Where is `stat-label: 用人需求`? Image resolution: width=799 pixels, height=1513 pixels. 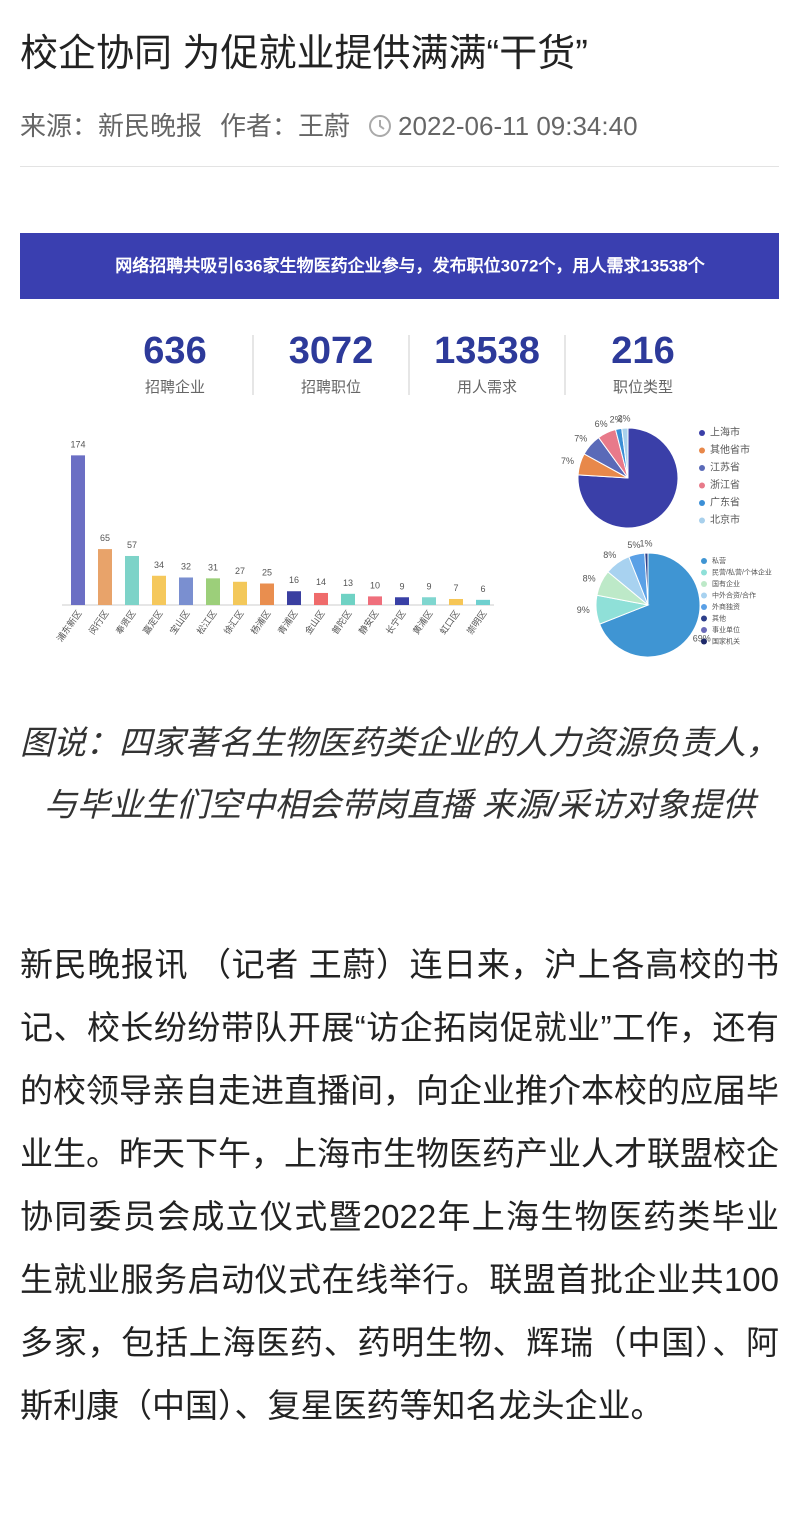
stat-label: 用人需求 is located at coordinates (487, 387).